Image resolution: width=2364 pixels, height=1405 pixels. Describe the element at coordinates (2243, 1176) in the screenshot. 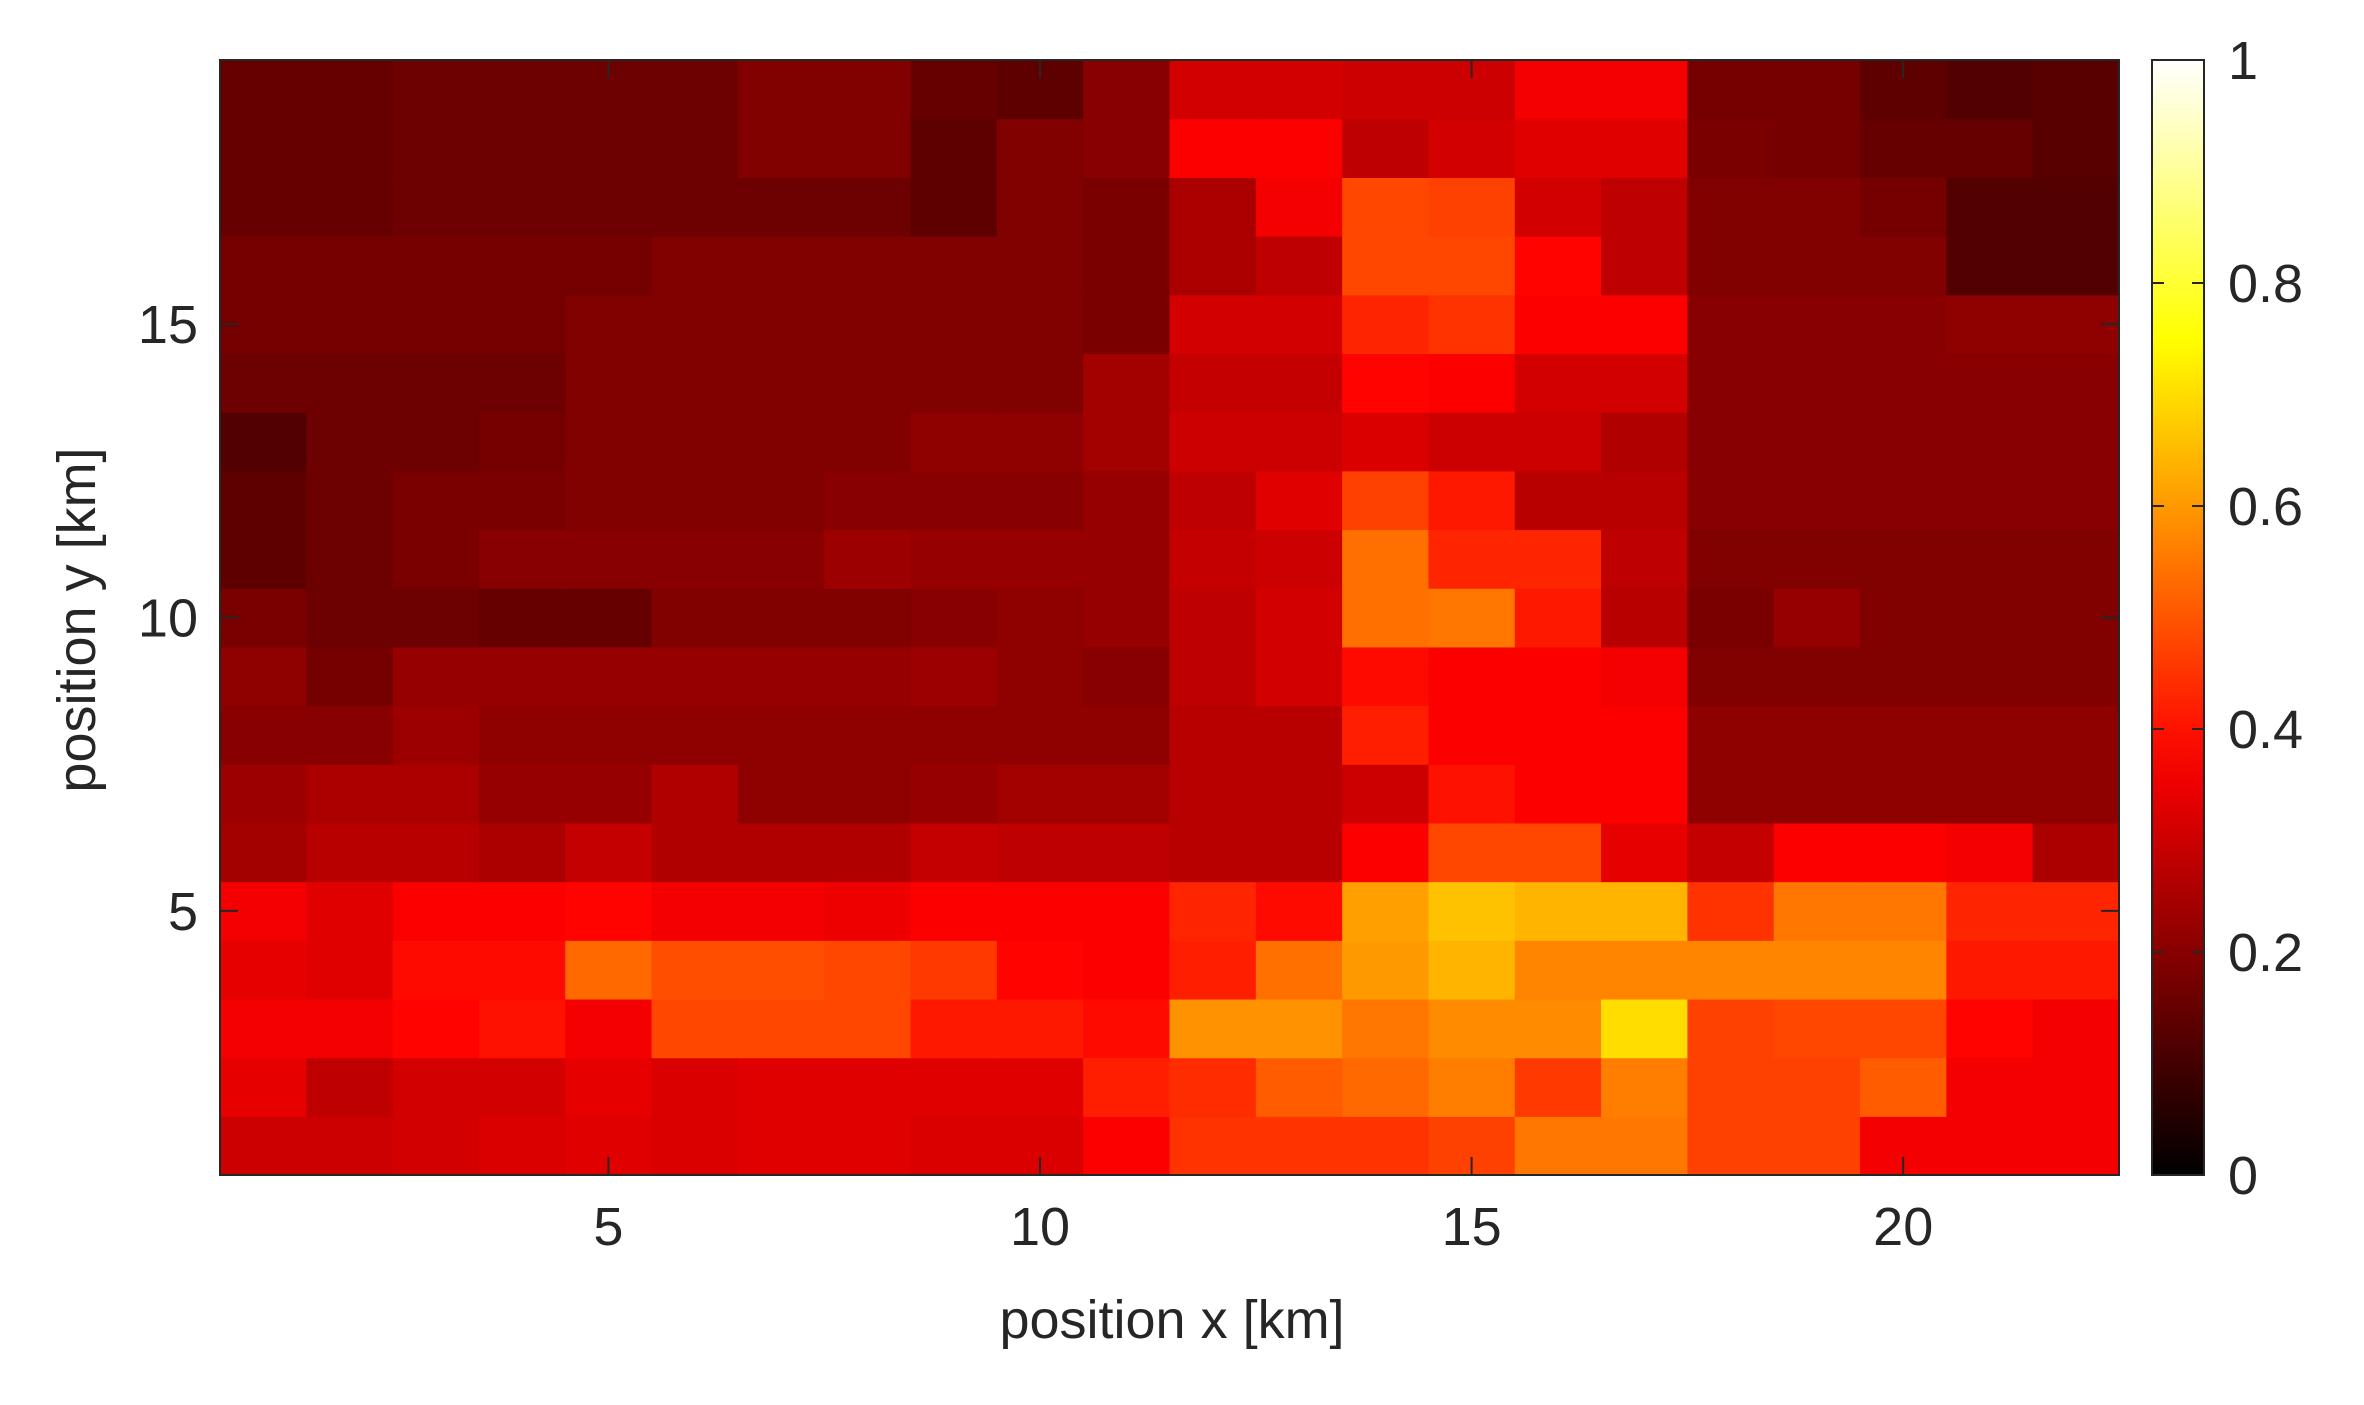

I see `colorbar-tick-label: 0` at that location.